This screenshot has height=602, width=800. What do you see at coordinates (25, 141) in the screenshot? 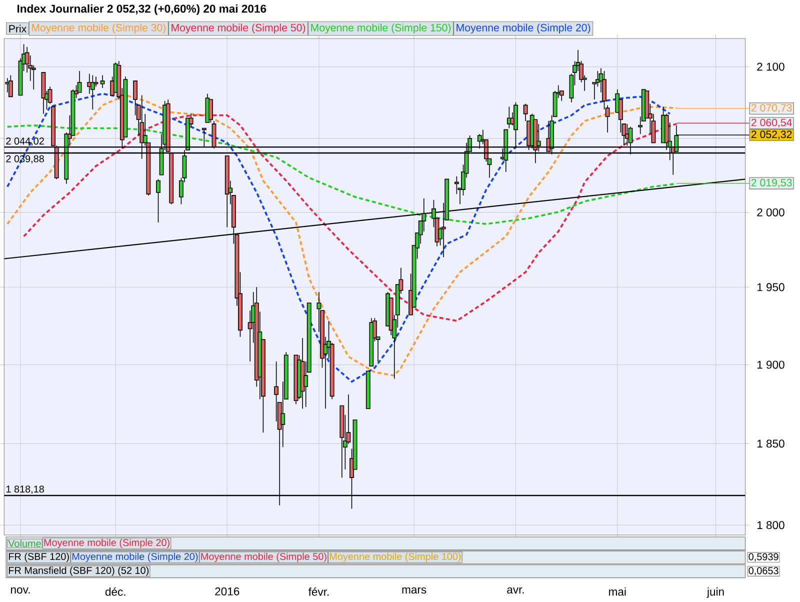
I see `ref-line-label: 2 044,02` at bounding box center [25, 141].